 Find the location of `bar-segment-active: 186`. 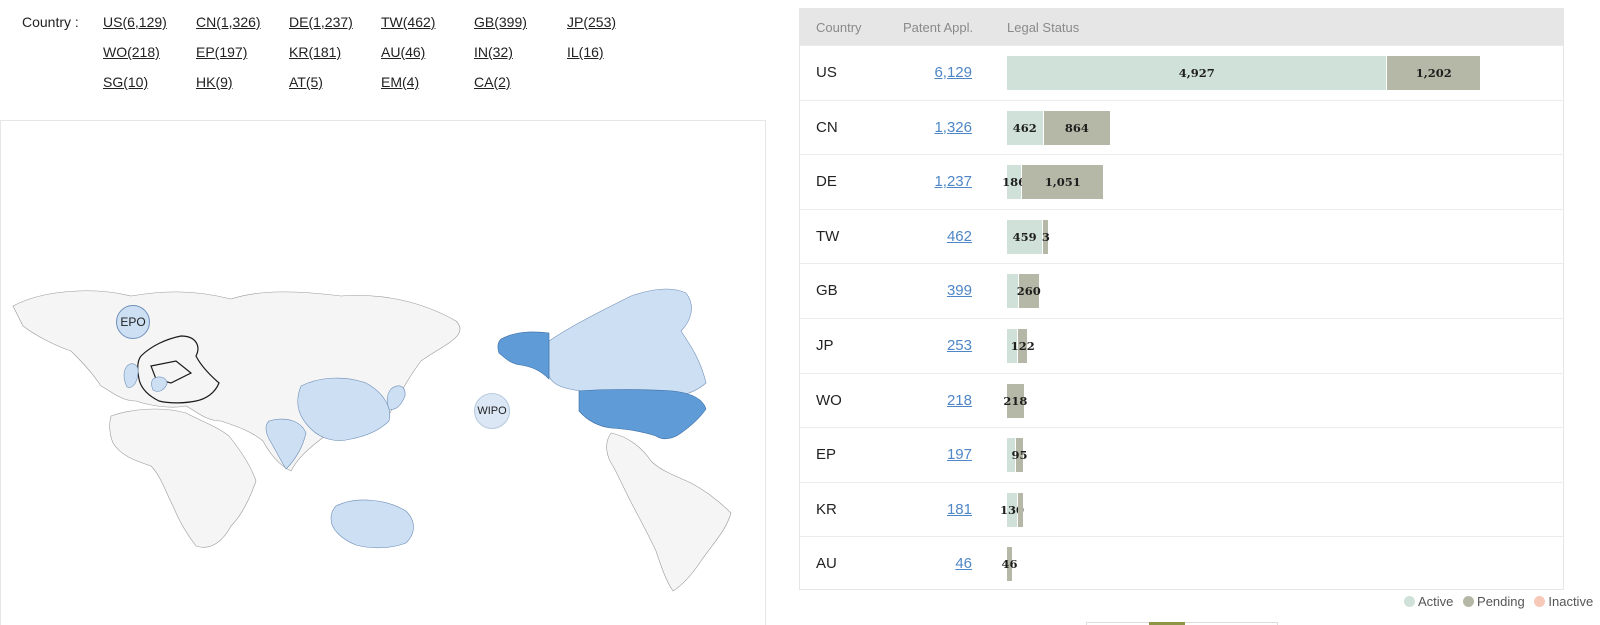

bar-segment-active: 186 is located at coordinates (1014, 182).